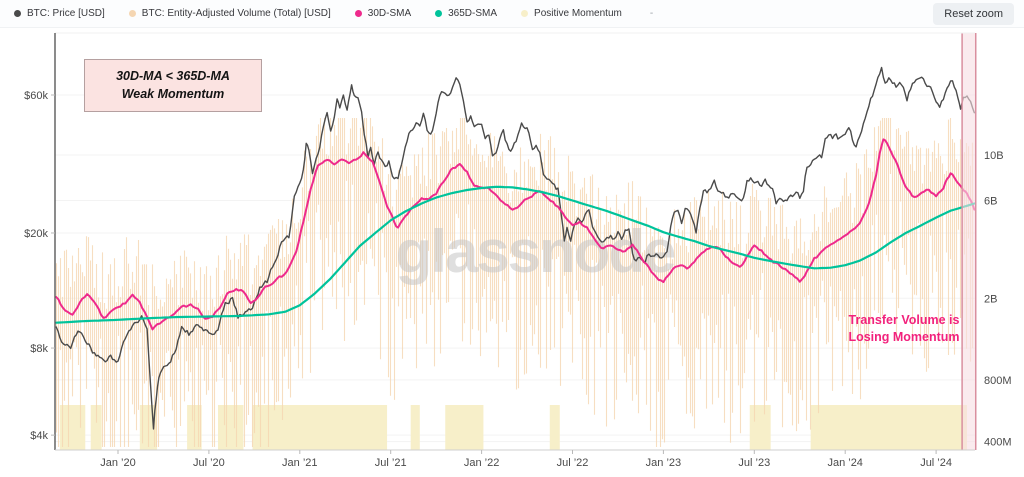 The height and width of the screenshot is (477, 1024). I want to click on right-axis-tick-label: 800M, so click(998, 381).